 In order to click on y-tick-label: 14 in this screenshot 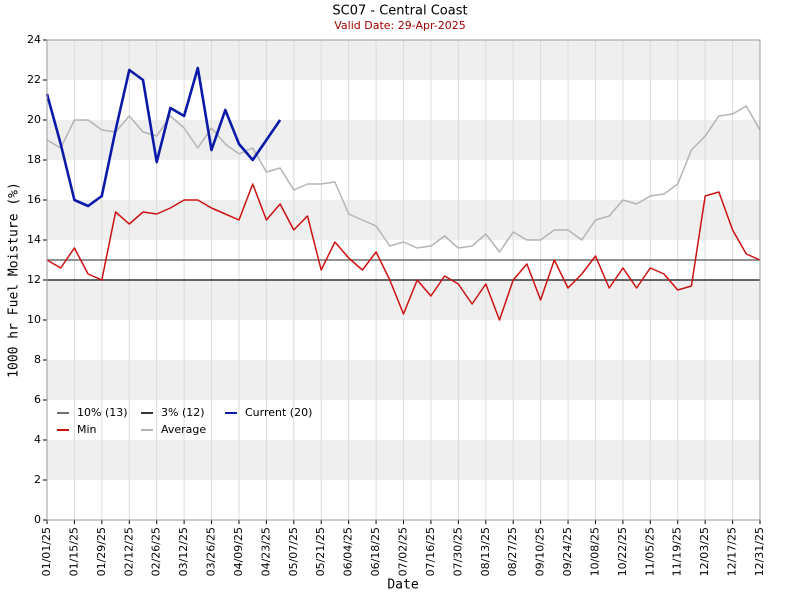, I will do `click(34, 239)`.